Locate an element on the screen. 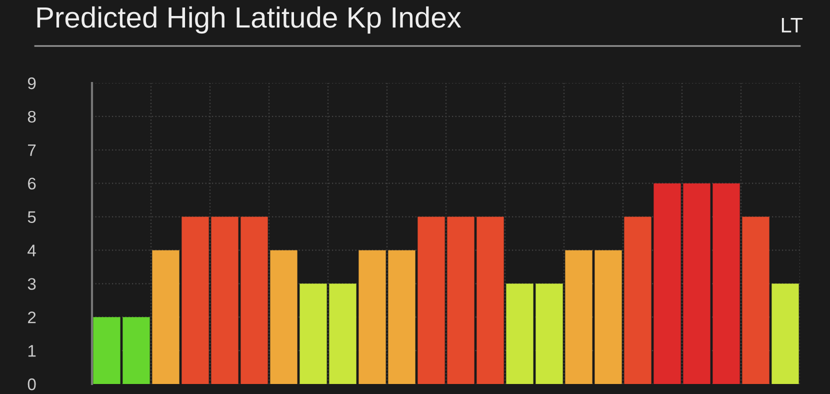 Image resolution: width=830 pixels, height=394 pixels. y-tick-label: 8 is located at coordinates (32, 116).